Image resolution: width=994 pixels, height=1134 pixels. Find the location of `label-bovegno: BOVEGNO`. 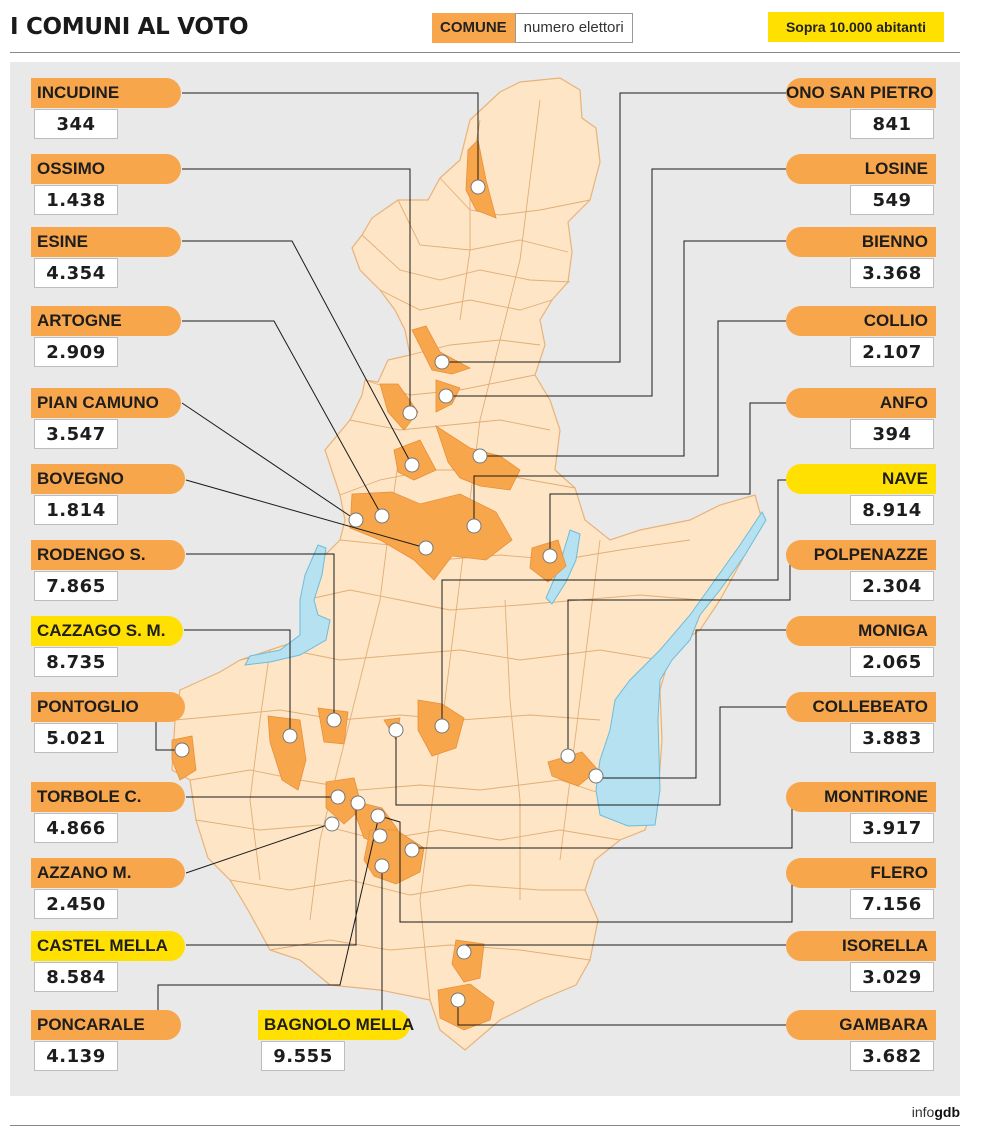

label-bovegno: BOVEGNO is located at coordinates (108, 479).